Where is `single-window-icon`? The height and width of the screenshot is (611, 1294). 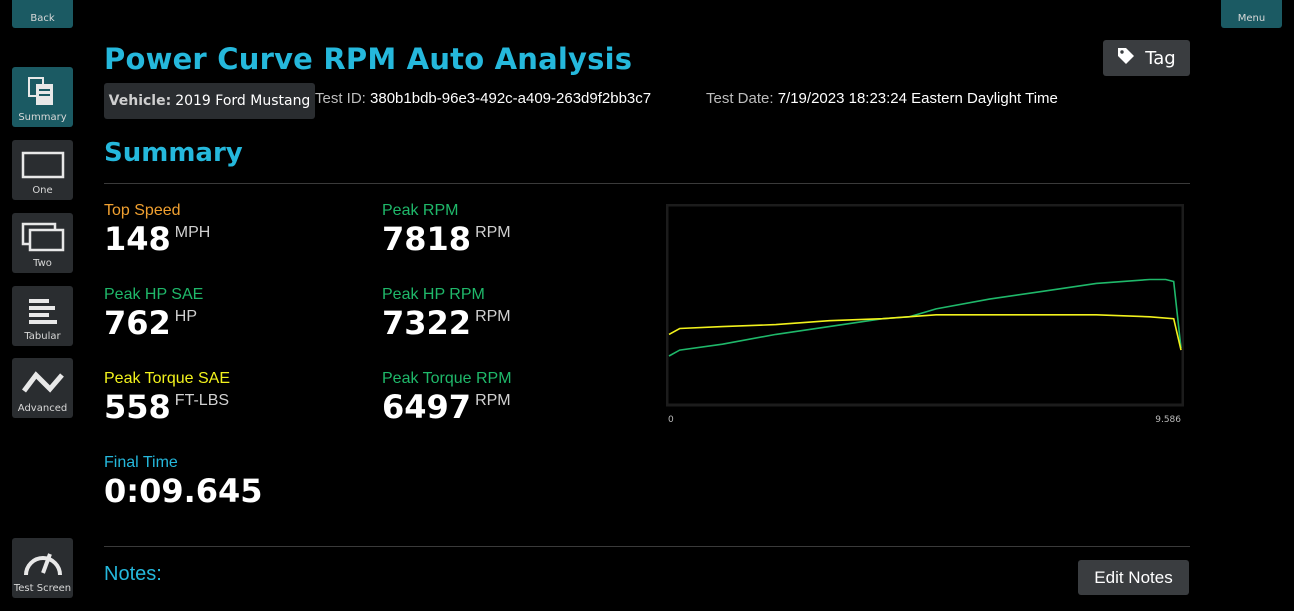 single-window-icon is located at coordinates (42, 164).